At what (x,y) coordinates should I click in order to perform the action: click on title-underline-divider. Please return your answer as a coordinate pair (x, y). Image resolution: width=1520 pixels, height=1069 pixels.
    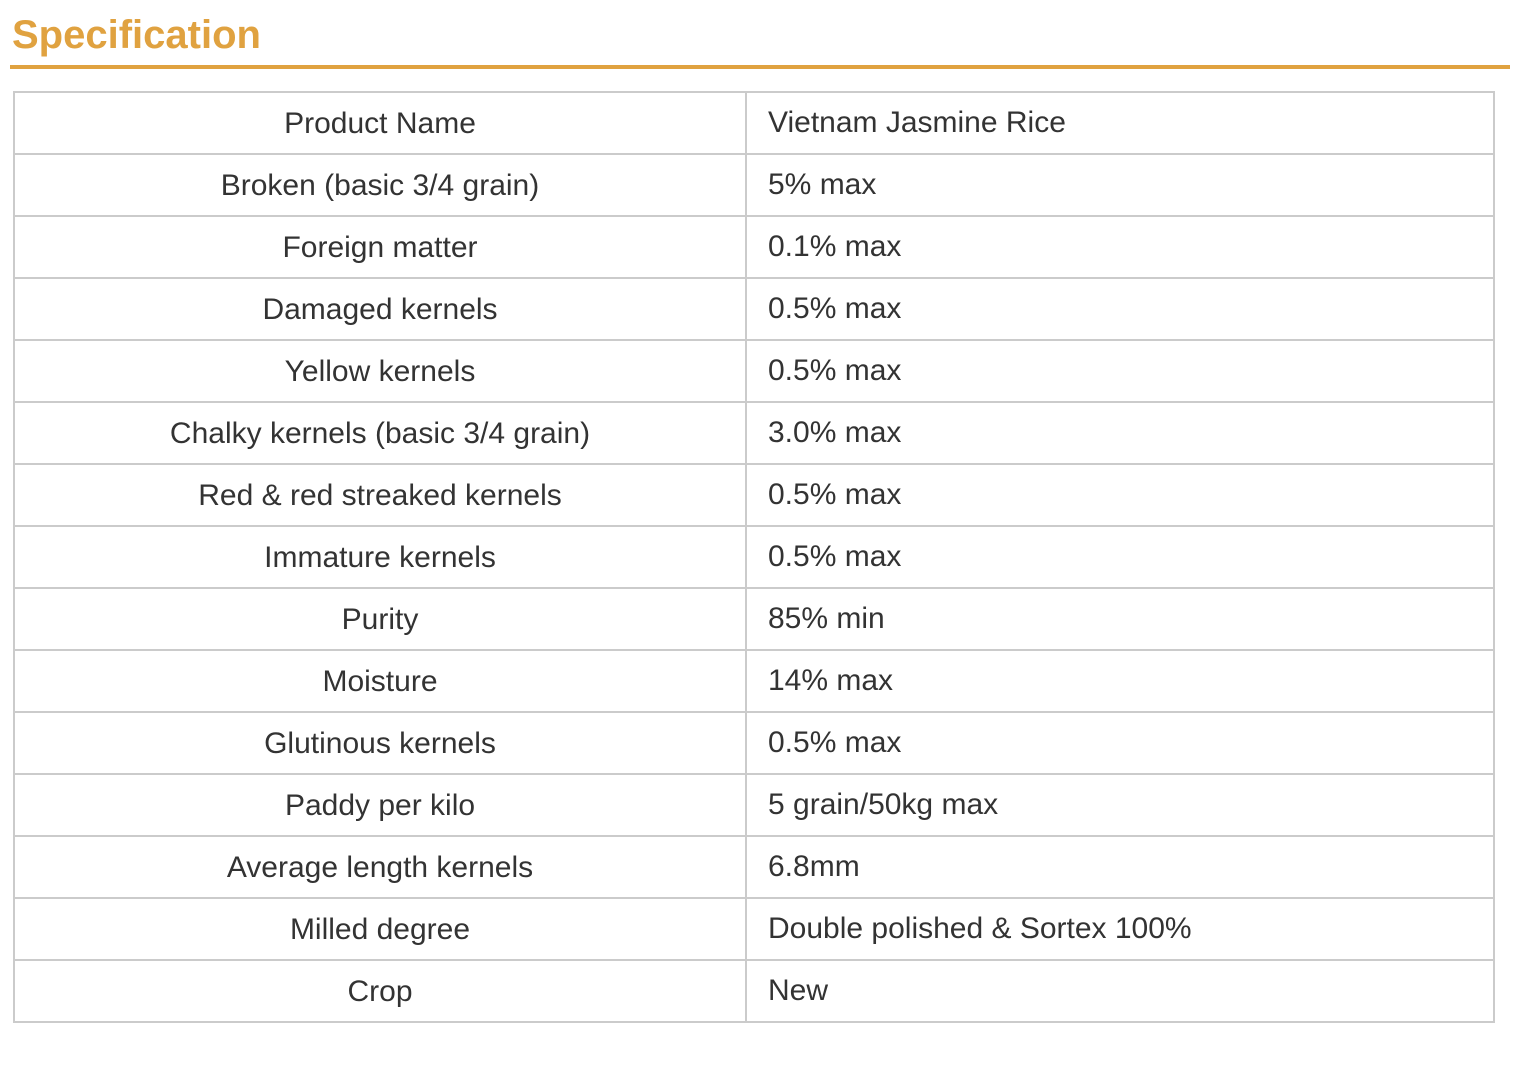
    Looking at the image, I should click on (760, 67).